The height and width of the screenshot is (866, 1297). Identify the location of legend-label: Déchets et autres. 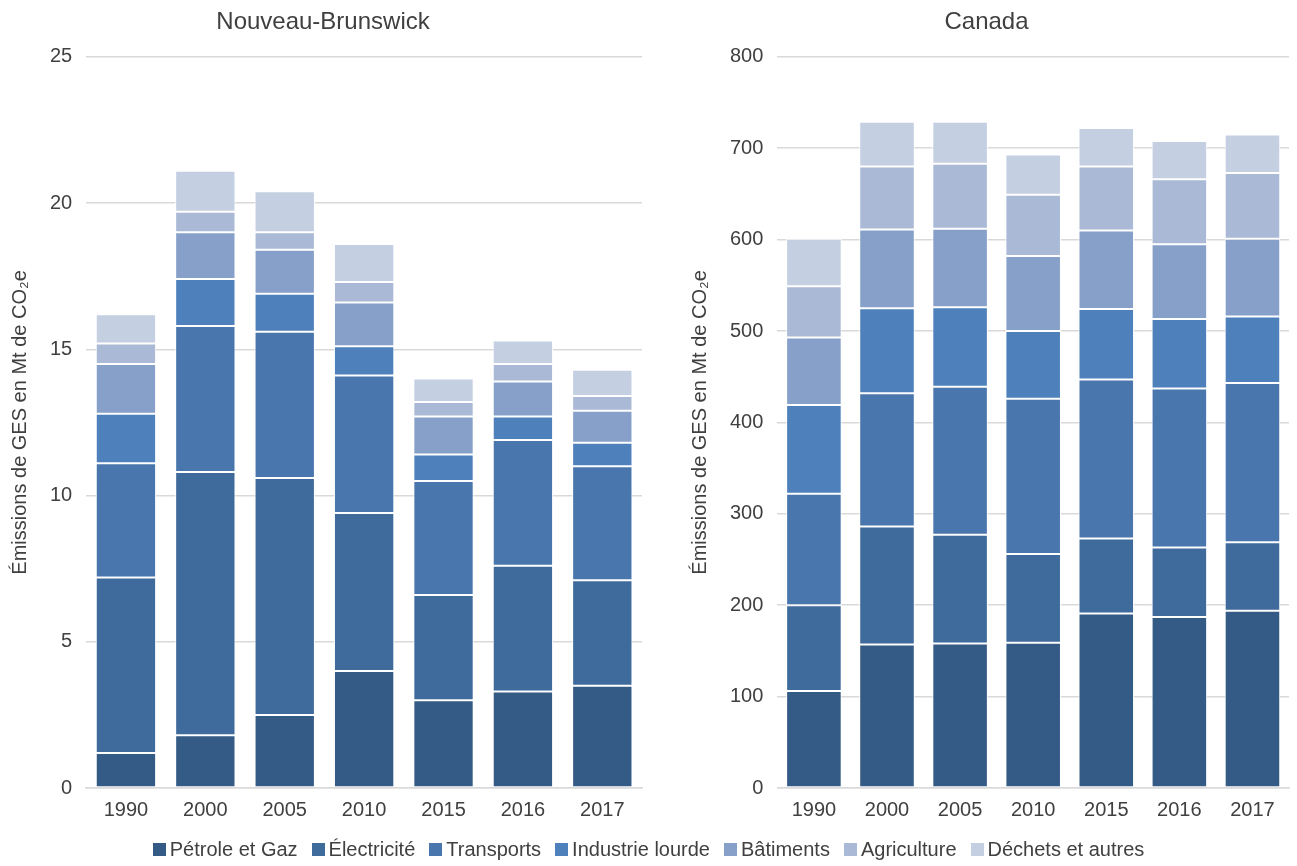
(1066, 849).